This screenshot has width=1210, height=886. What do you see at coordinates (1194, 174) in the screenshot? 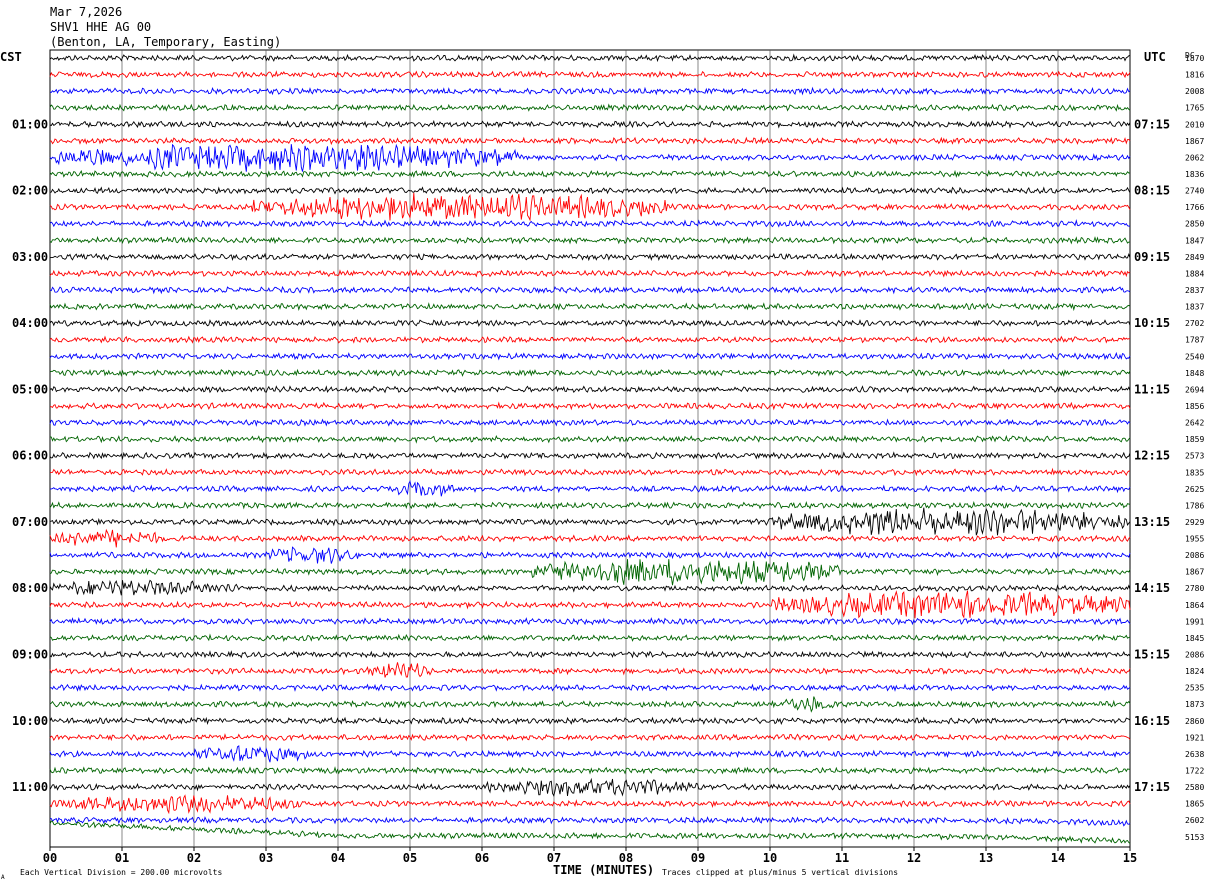
I see `dc-offset-label: 1836` at bounding box center [1194, 174].